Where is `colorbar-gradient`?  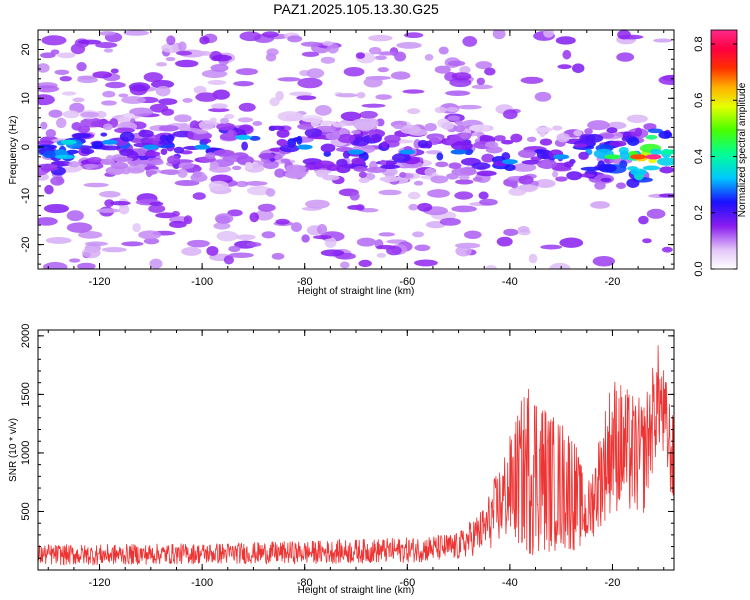 colorbar-gradient is located at coordinates (724, 149).